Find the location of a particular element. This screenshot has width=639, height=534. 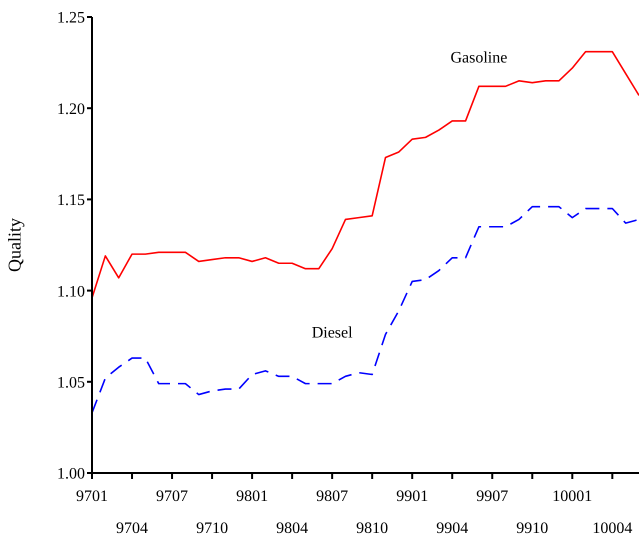

y-tick-label: 1.05 is located at coordinates (71, 383).